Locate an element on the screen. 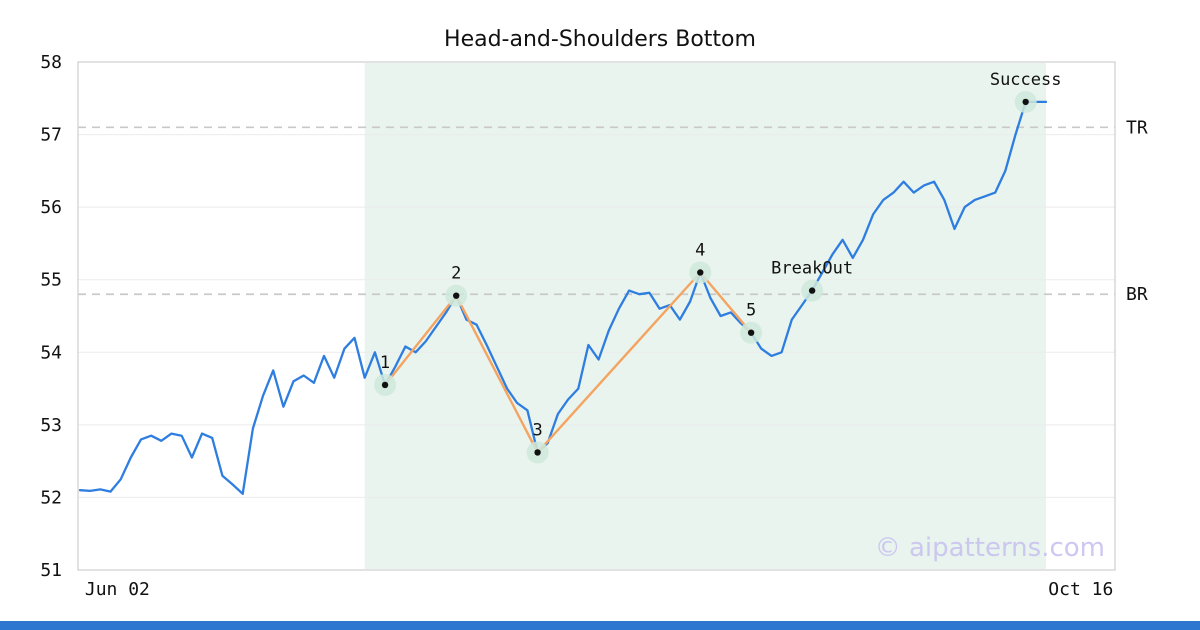  x-tick-1: Oct 16 is located at coordinates (1080, 589).